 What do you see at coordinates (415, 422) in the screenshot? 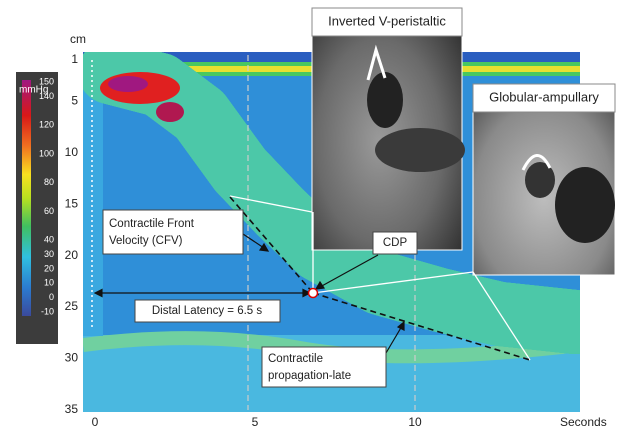
I see `x-tick-label: 10` at bounding box center [415, 422].